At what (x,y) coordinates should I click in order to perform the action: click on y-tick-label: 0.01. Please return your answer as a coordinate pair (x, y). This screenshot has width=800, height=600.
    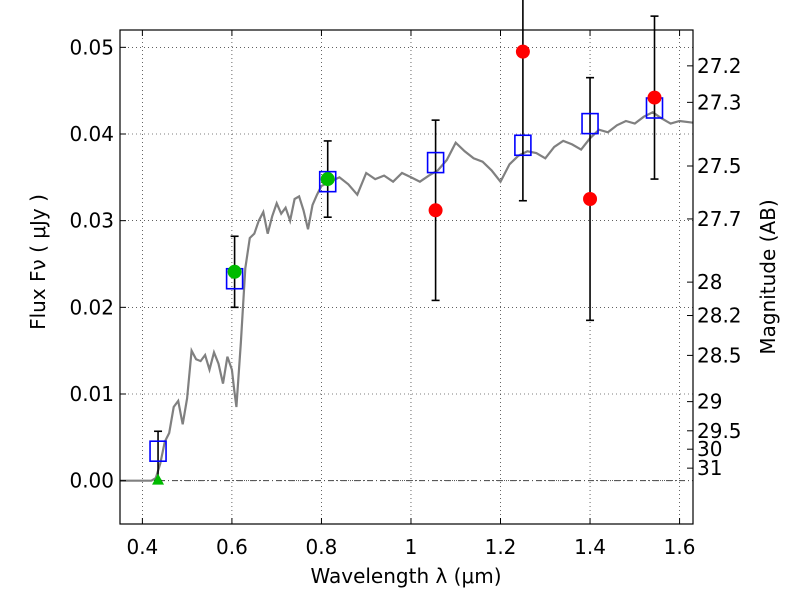
    Looking at the image, I should click on (91, 394).